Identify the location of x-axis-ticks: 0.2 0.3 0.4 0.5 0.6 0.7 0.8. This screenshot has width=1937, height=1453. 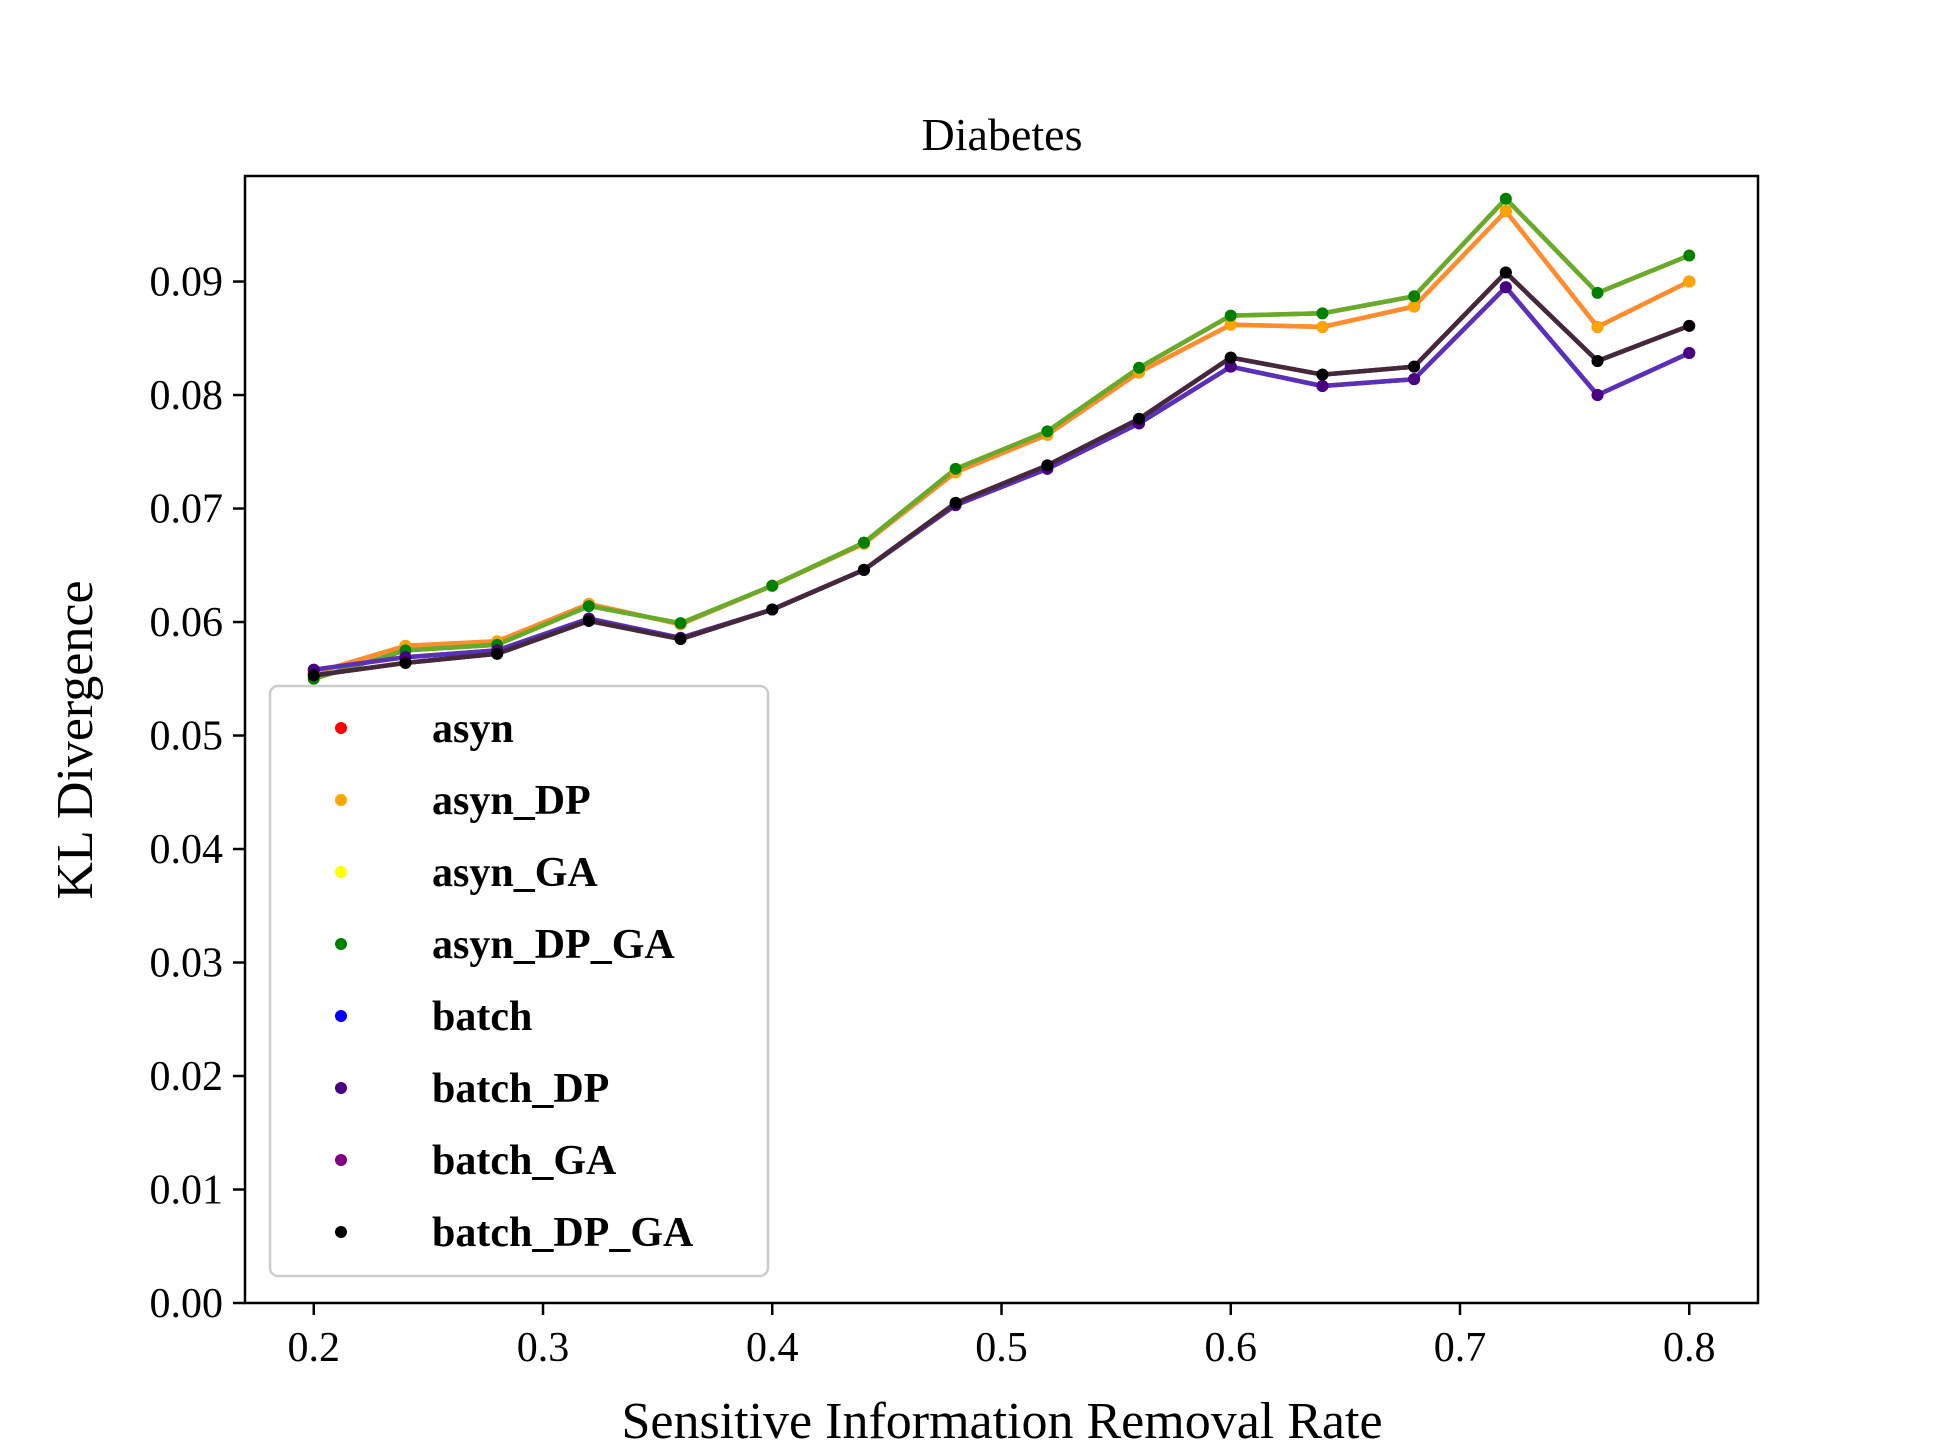
(1002, 1337).